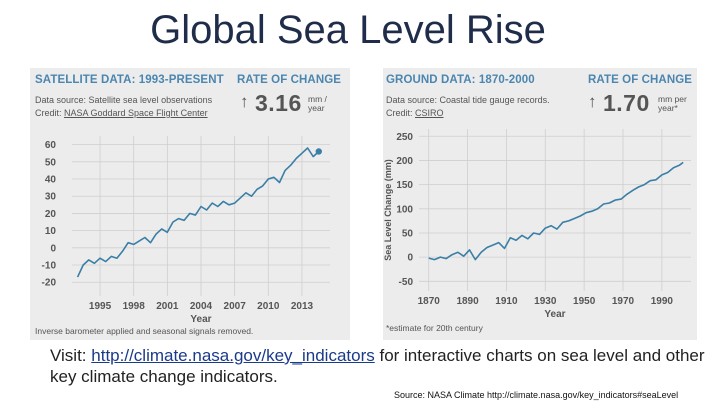 This screenshot has height=405, width=720. Describe the element at coordinates (348, 30) in the screenshot. I see `page-title: Global Sea Level Rise` at that location.